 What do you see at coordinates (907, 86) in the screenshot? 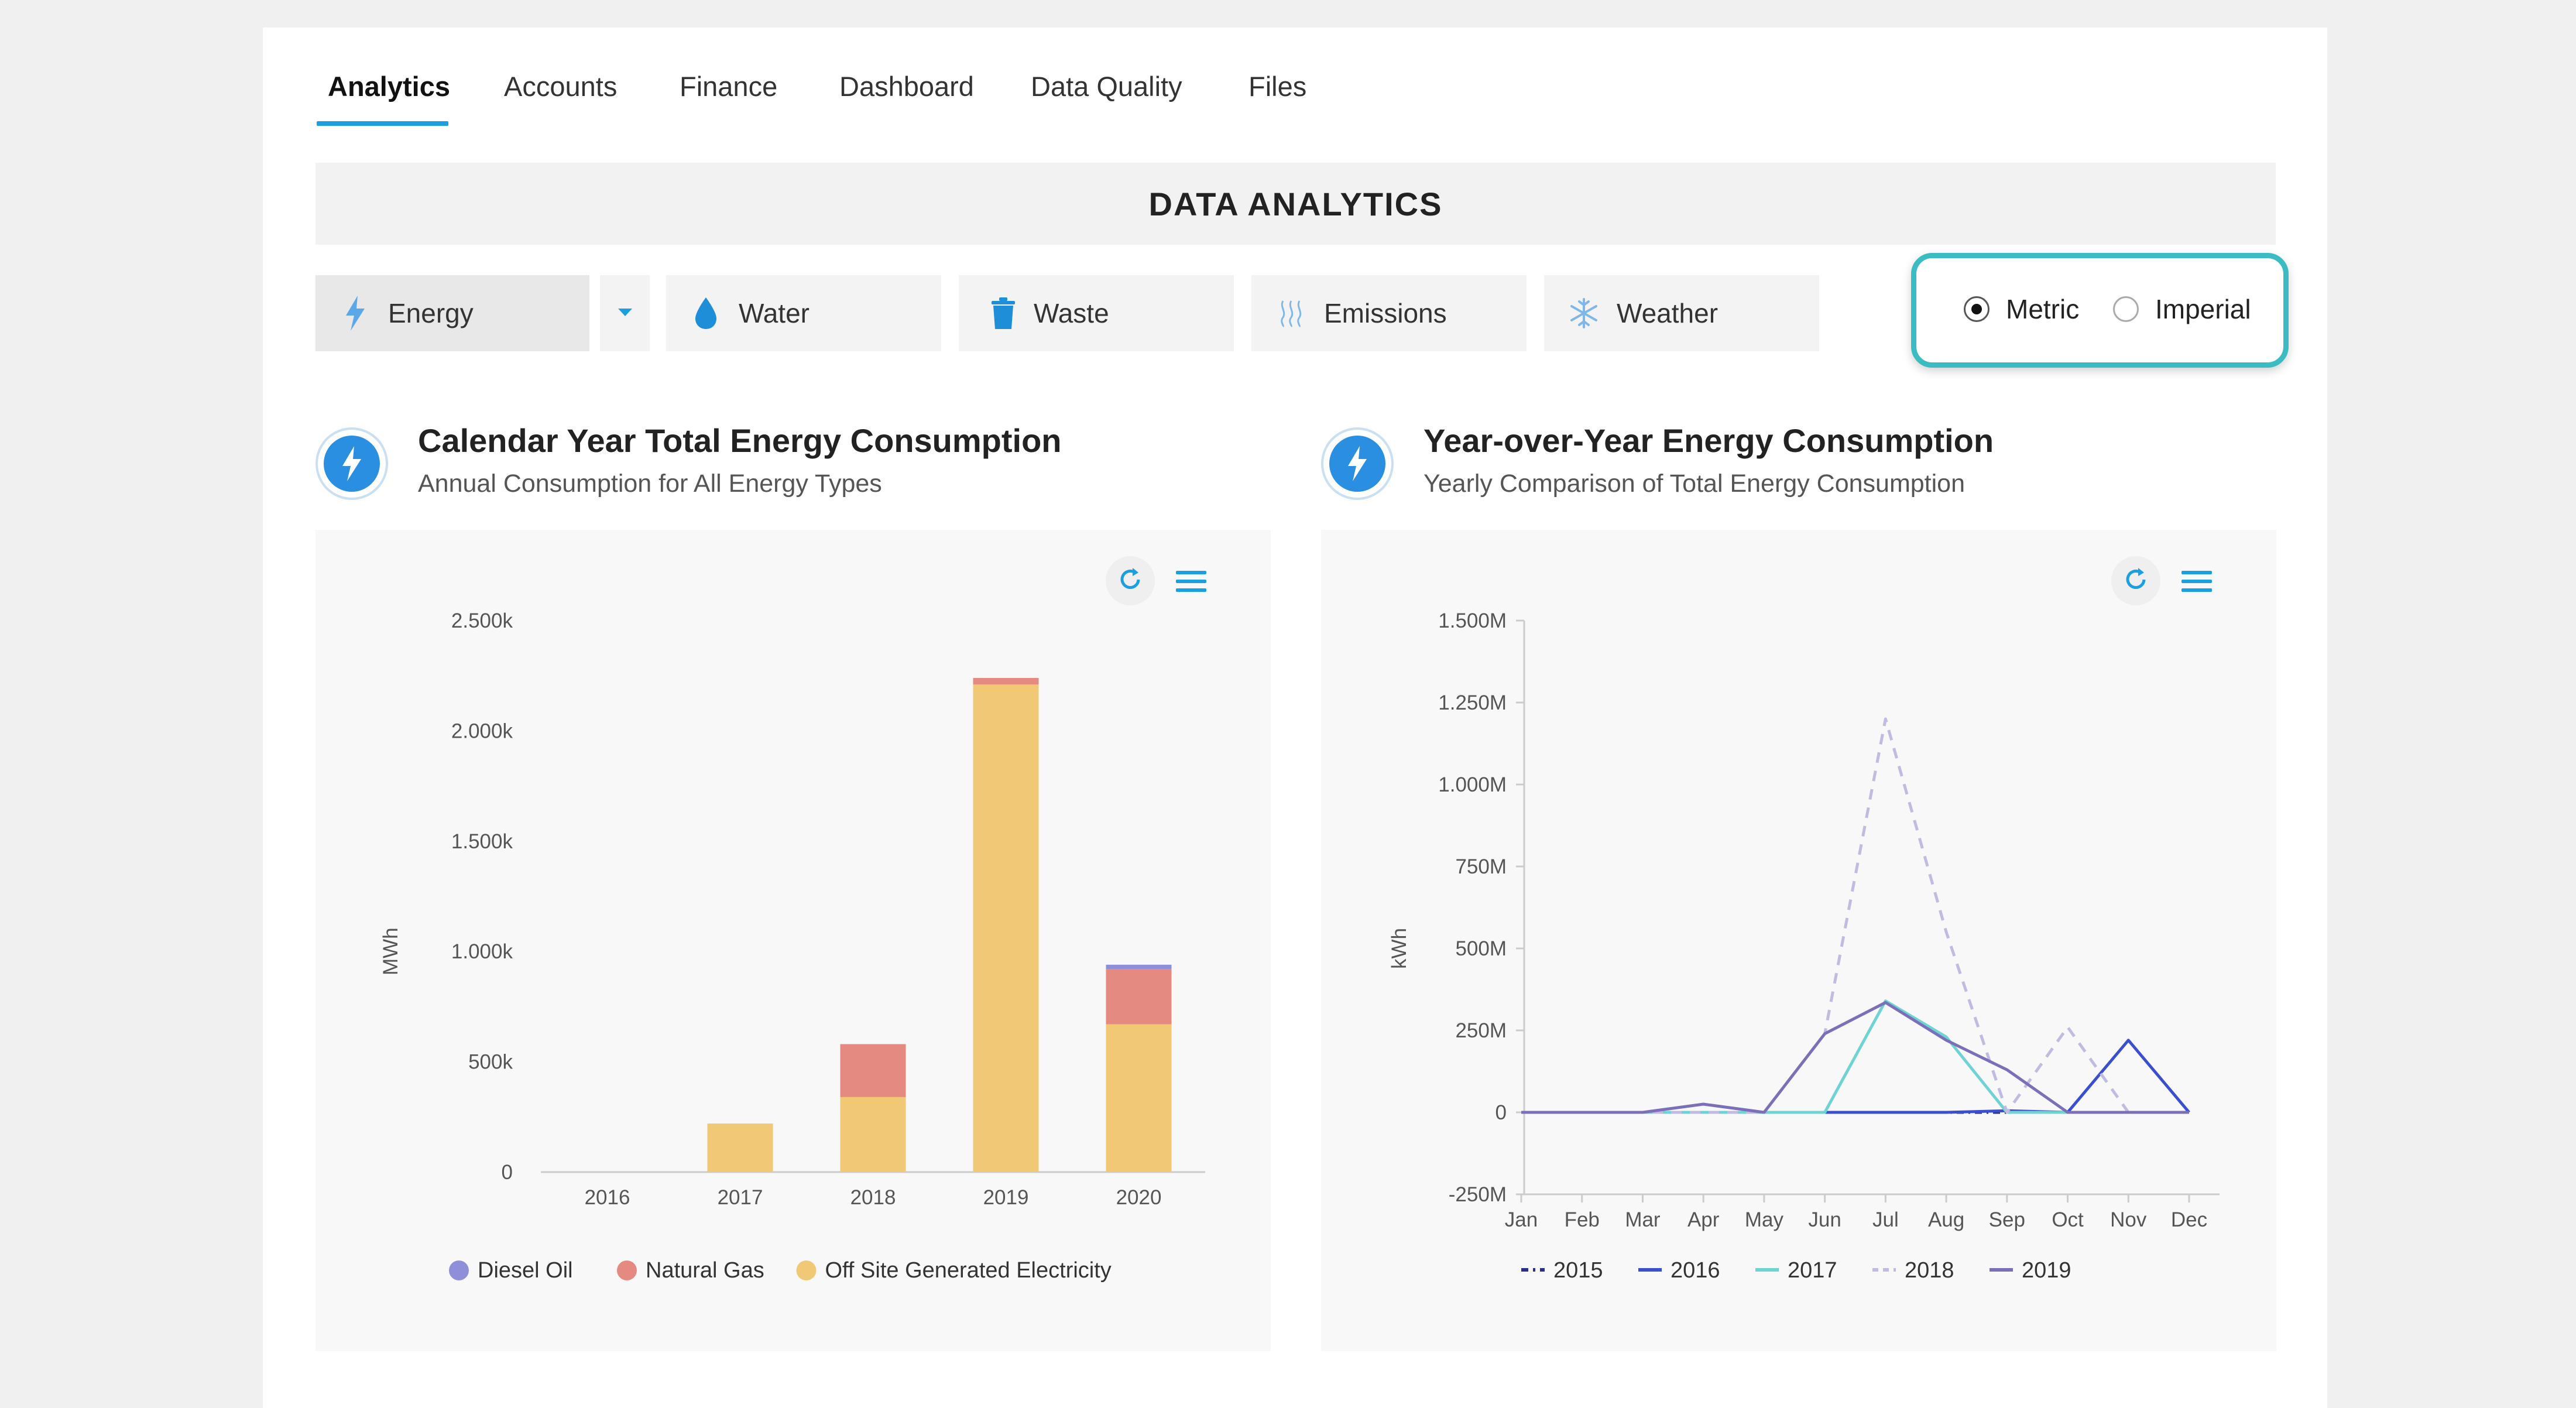
I see `tab-label: Dashboard` at bounding box center [907, 86].